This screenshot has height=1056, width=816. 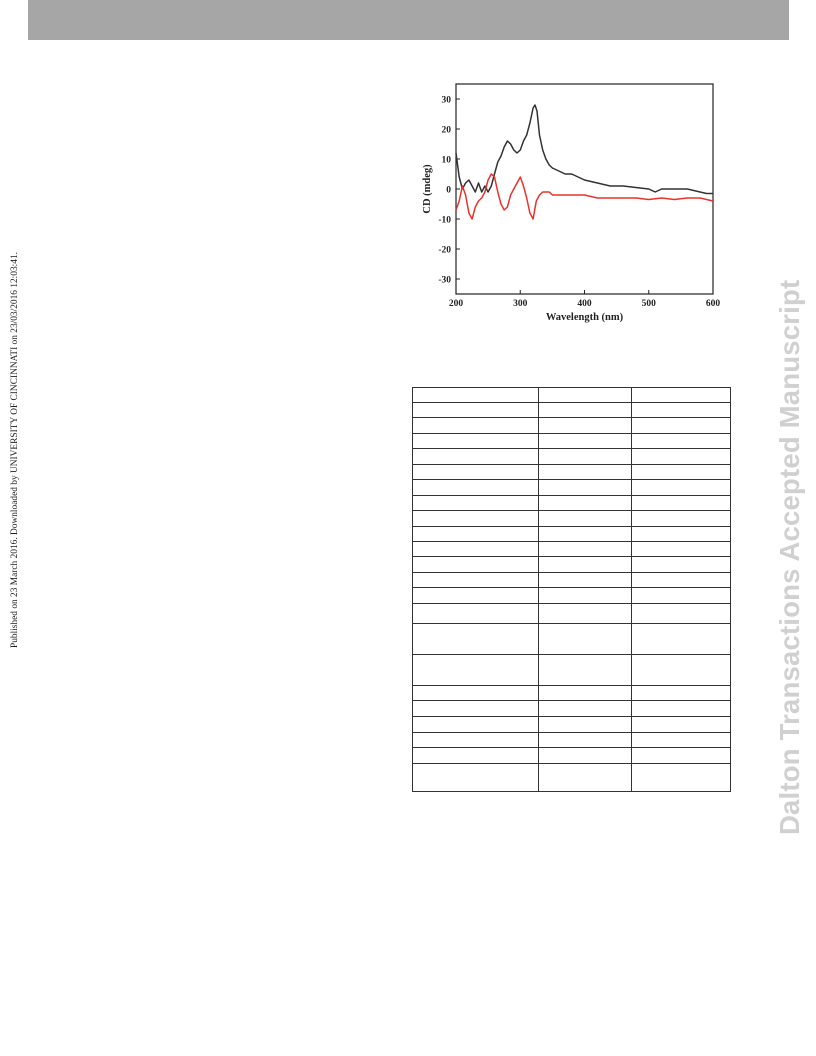 What do you see at coordinates (456, 304) in the screenshot?
I see `x-tick-label: 200` at bounding box center [456, 304].